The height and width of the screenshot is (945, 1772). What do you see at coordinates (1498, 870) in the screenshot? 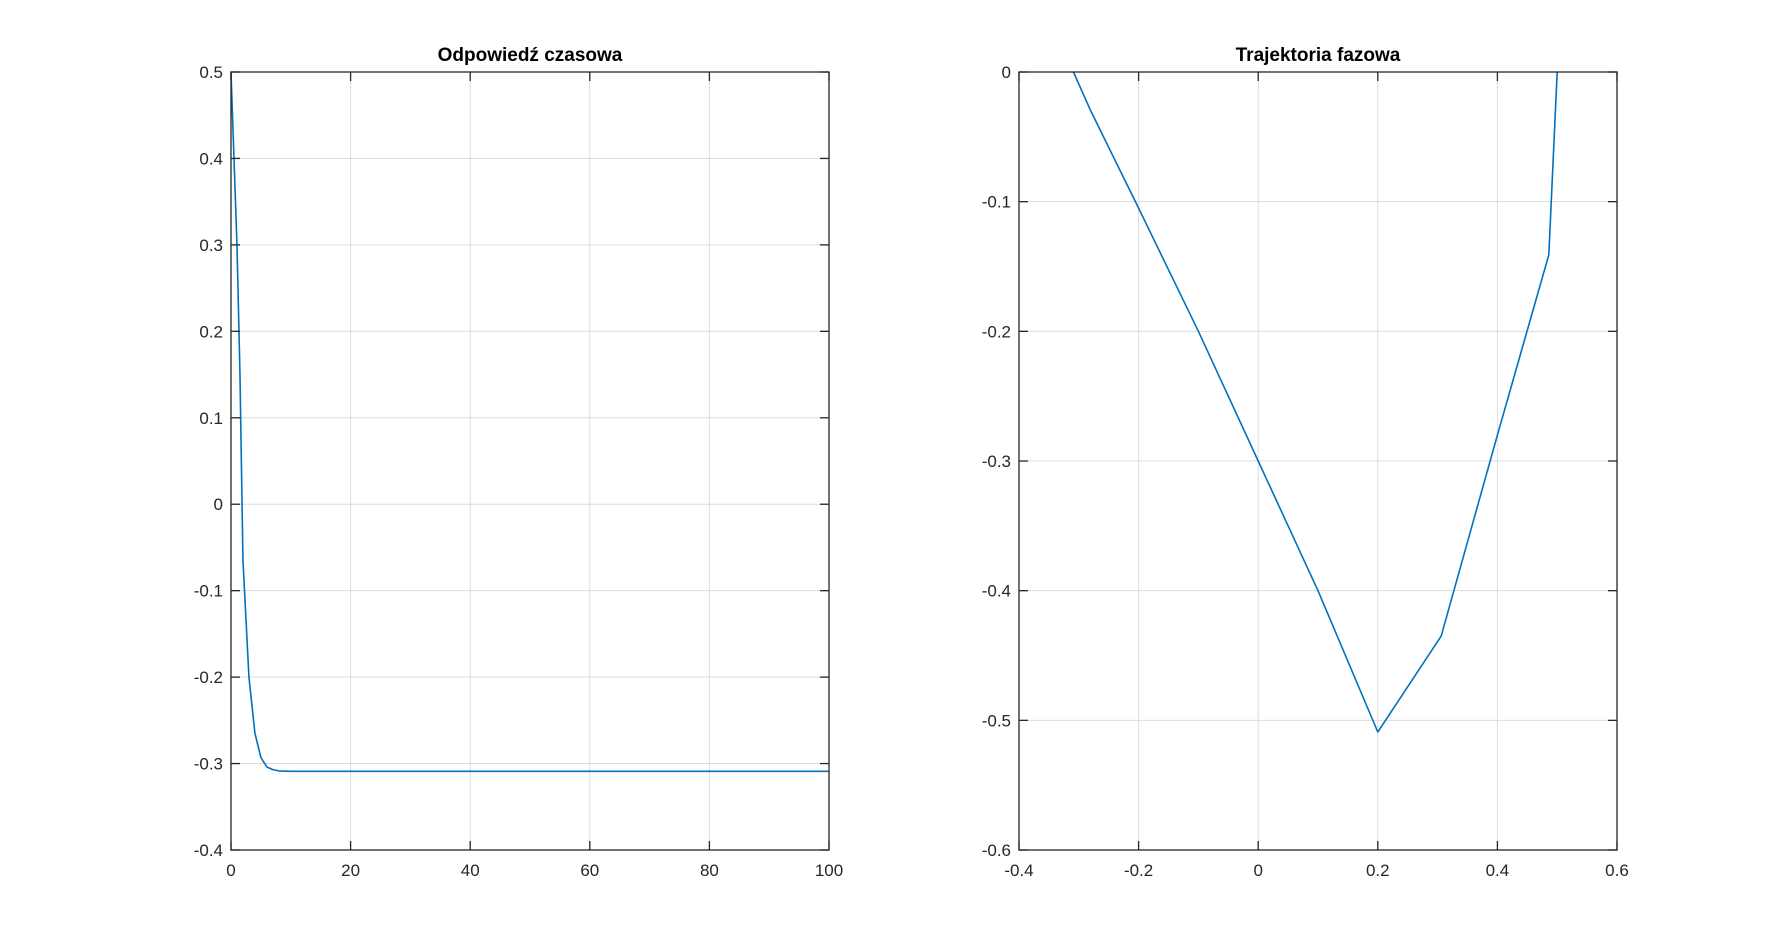
I see `x-tick-label: 0.4` at bounding box center [1498, 870].